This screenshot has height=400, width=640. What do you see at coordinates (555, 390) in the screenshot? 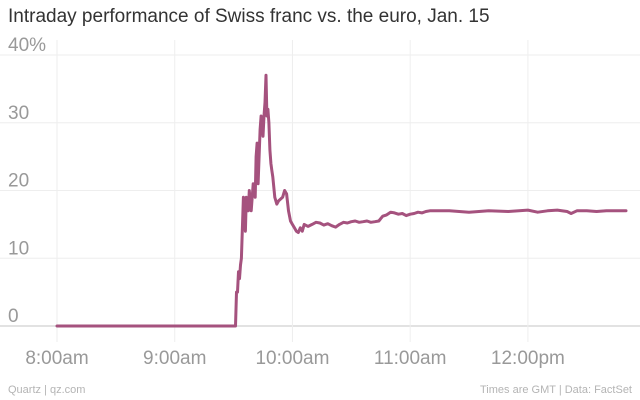
I see `data-source-note: Times are GMT | Data: FactSet` at bounding box center [555, 390].